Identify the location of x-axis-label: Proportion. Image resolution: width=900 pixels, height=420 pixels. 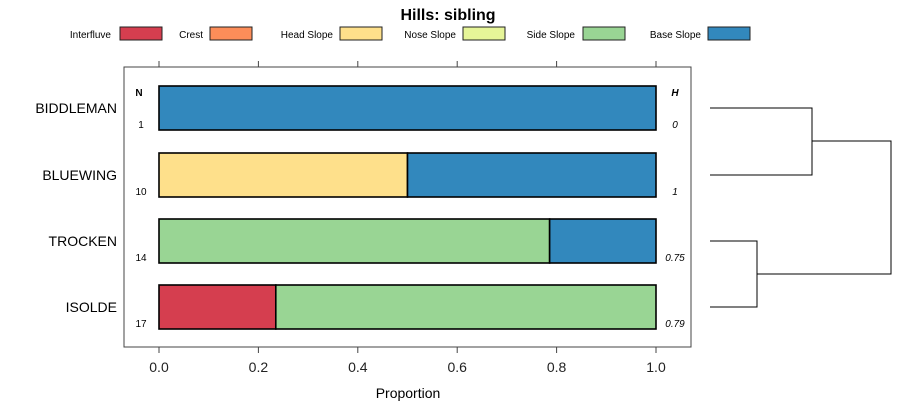
(408, 393).